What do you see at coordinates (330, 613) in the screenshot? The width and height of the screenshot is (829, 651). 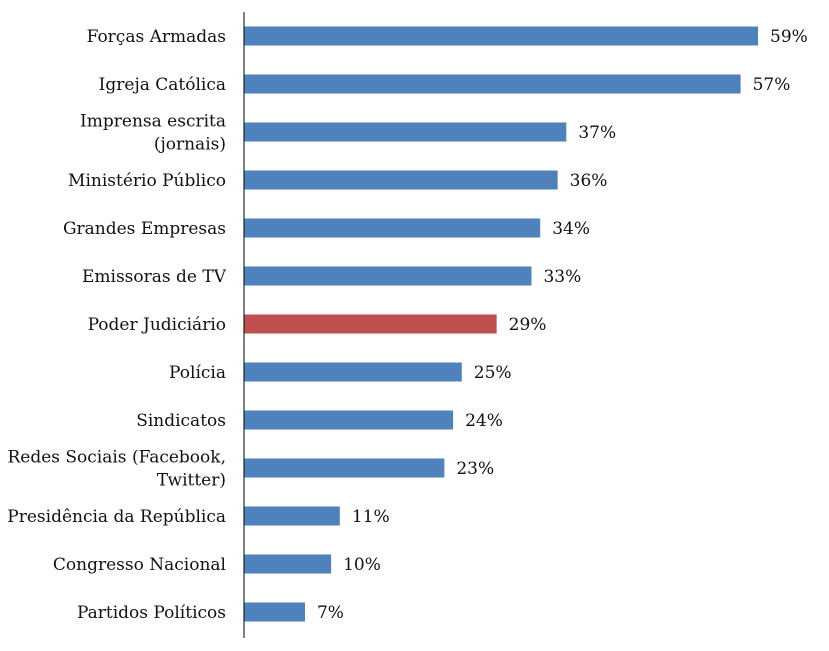 I see `data-label: 7%` at bounding box center [330, 613].